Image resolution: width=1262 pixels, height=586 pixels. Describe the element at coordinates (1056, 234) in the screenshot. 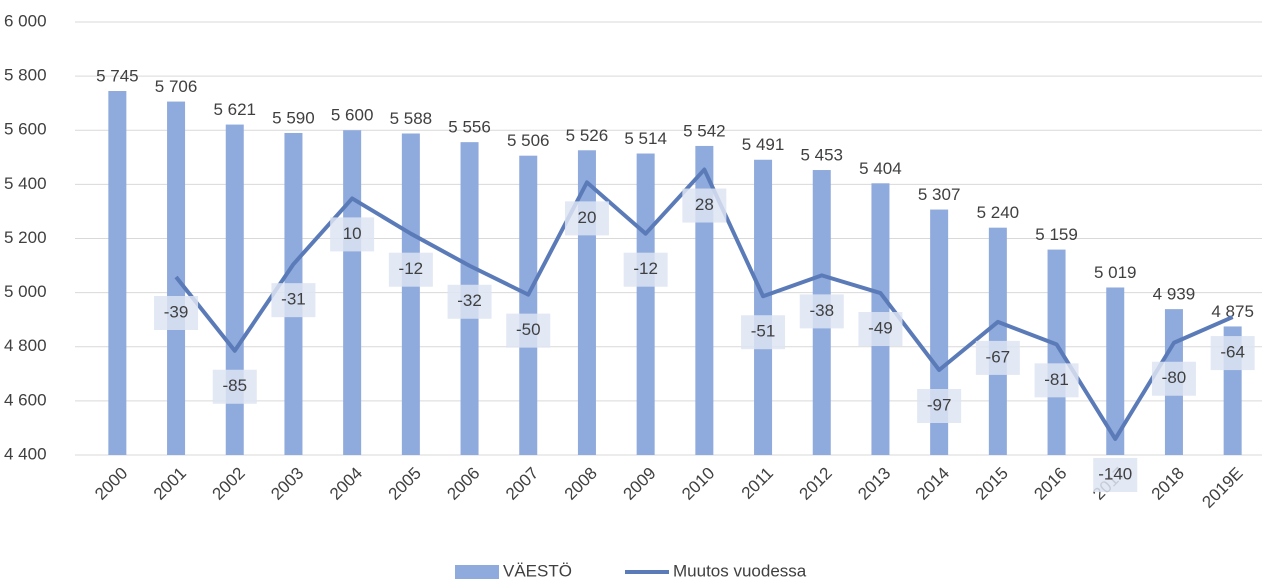

I see `bar-value-label: 5 159` at that location.